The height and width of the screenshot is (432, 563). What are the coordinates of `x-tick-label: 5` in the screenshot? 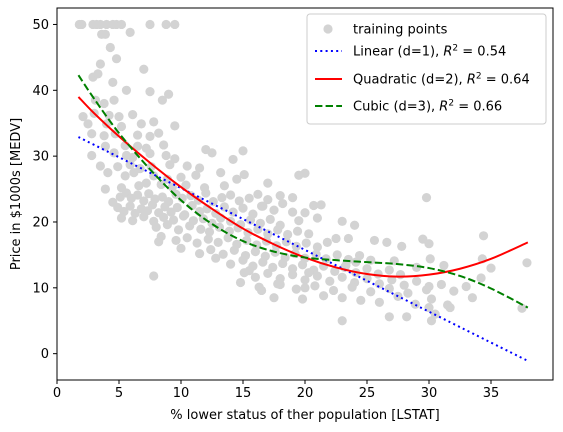 It's located at (119, 393).